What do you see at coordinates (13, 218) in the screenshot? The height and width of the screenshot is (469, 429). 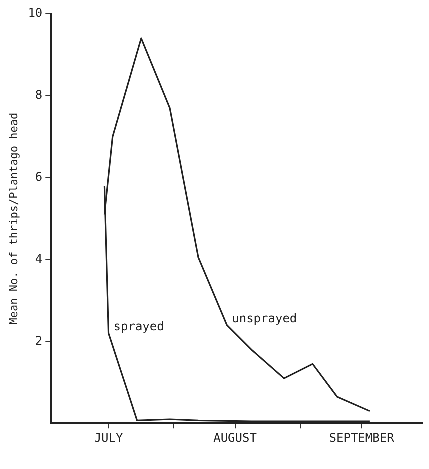 I see `y-axis-title: Mean No. of thrips/Plantago head` at bounding box center [13, 218].